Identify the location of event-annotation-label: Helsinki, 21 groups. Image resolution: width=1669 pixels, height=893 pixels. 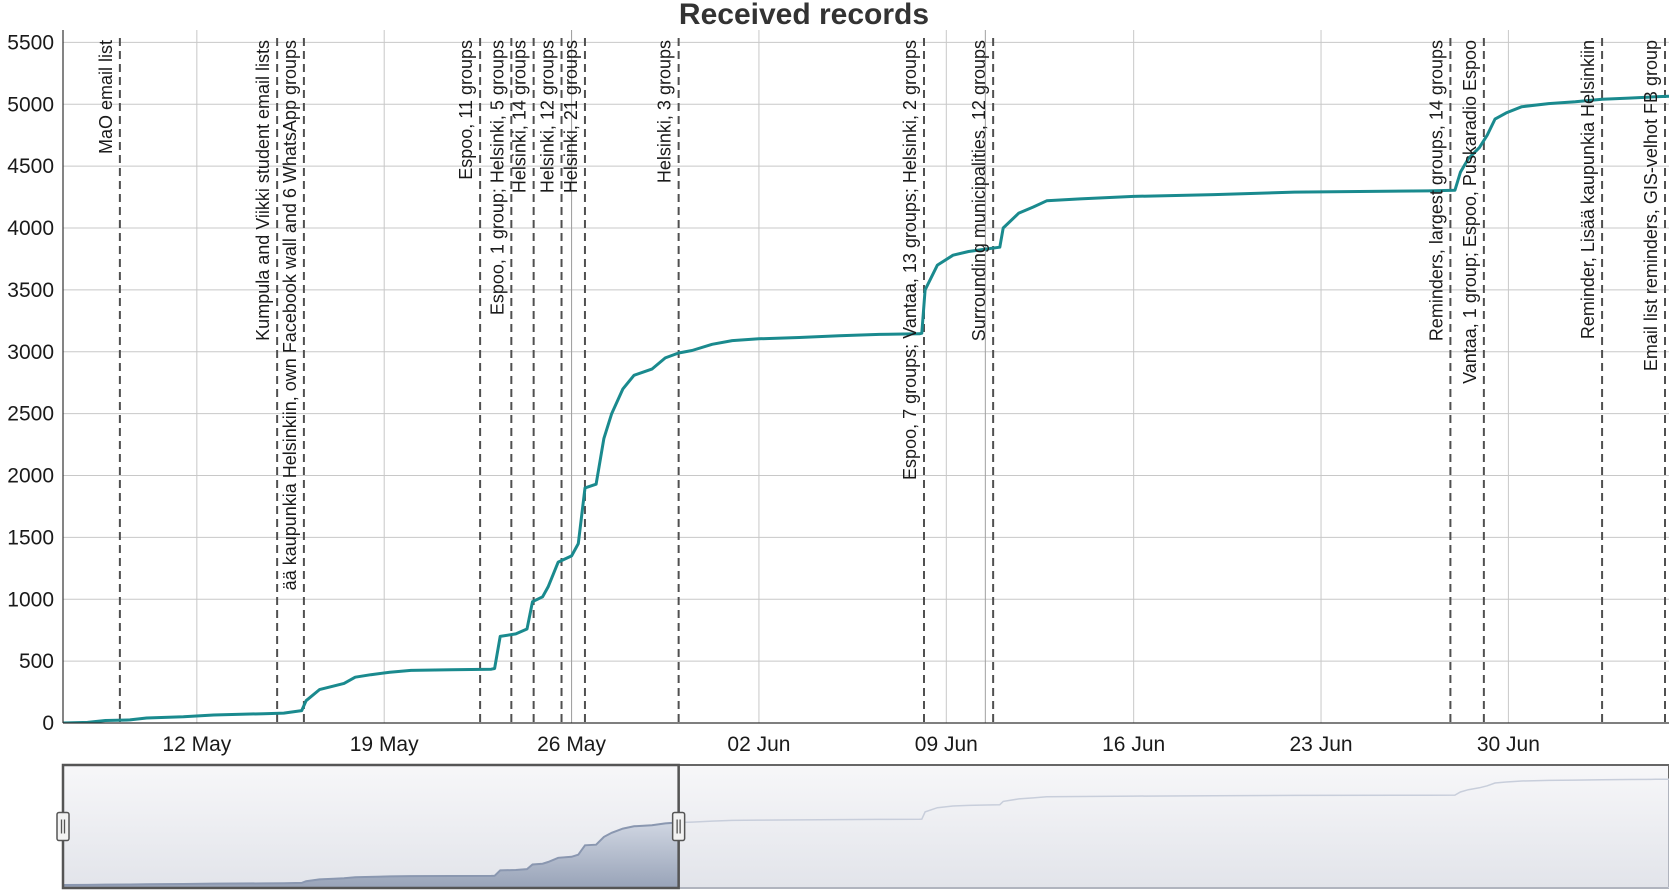
(571, 116).